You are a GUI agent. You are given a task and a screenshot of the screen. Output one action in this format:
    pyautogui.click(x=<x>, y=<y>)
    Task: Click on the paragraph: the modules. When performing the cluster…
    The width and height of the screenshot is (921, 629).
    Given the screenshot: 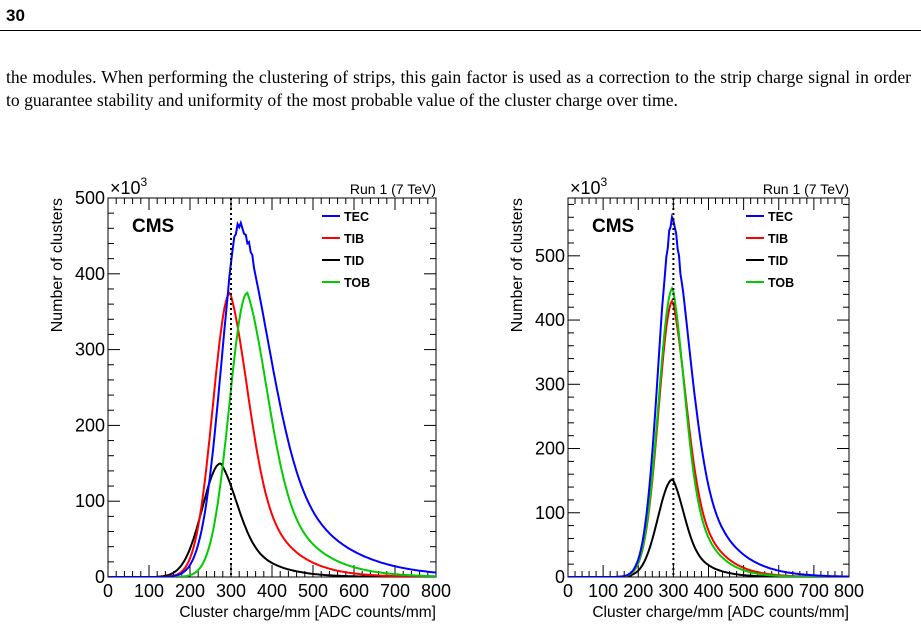 What is the action you would take?
    pyautogui.click(x=458, y=88)
    